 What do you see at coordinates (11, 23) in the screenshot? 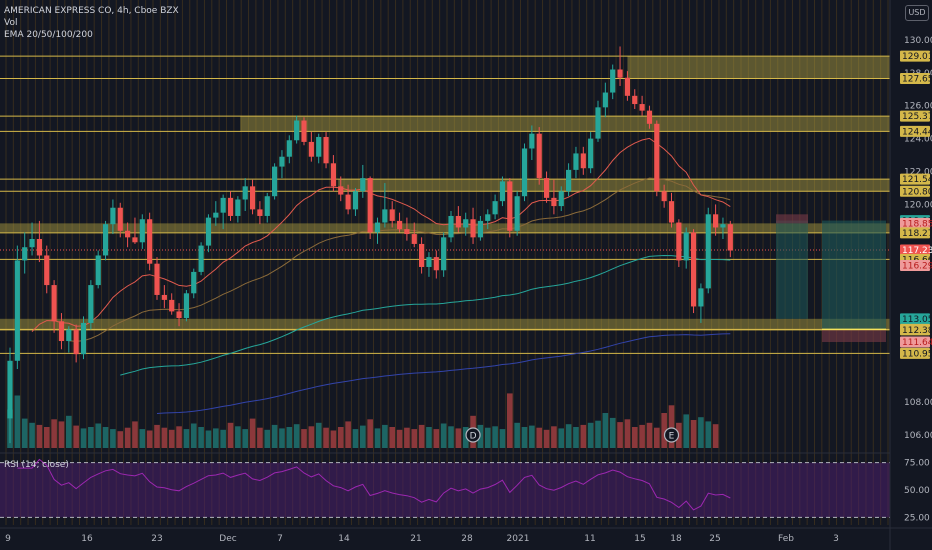
I see `volume-legend: Vol` at bounding box center [11, 23].